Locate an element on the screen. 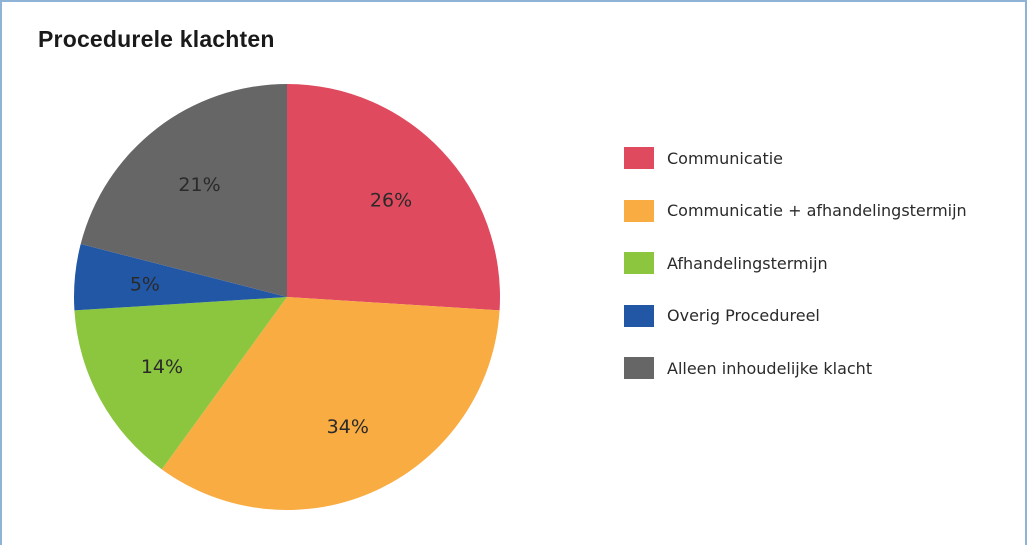  legend-swatch-communicatie-afhandelingstermijn is located at coordinates (639, 210).